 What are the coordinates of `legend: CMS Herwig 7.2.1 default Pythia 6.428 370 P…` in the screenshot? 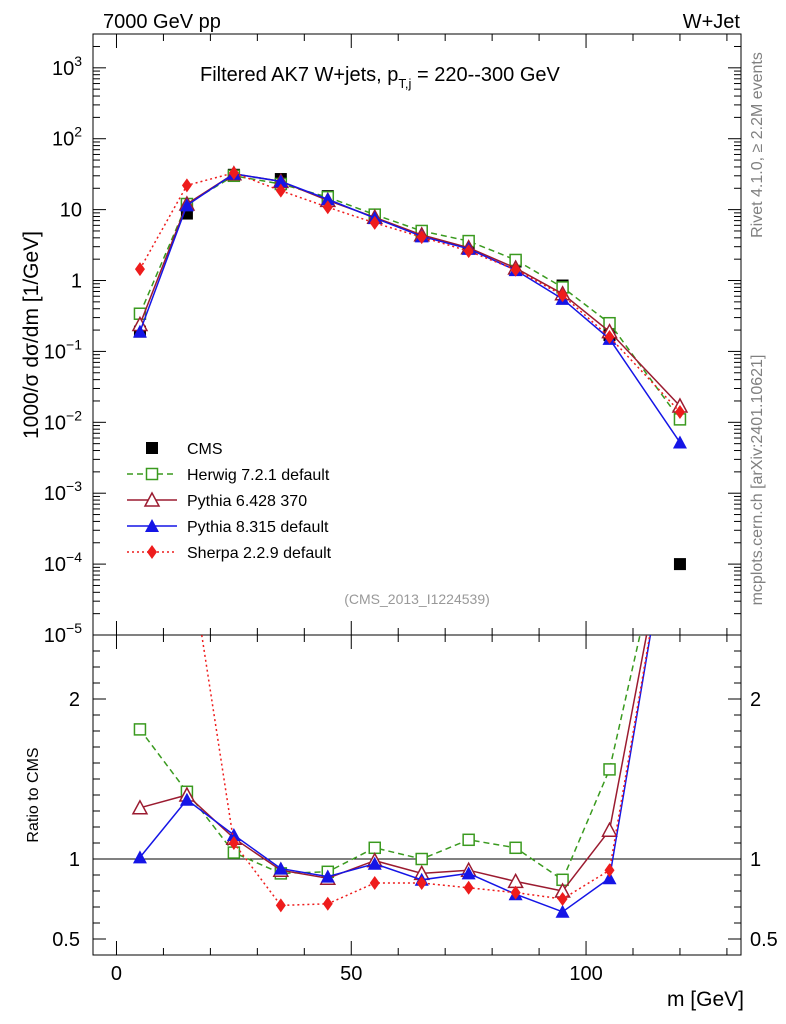 It's located at (229, 501).